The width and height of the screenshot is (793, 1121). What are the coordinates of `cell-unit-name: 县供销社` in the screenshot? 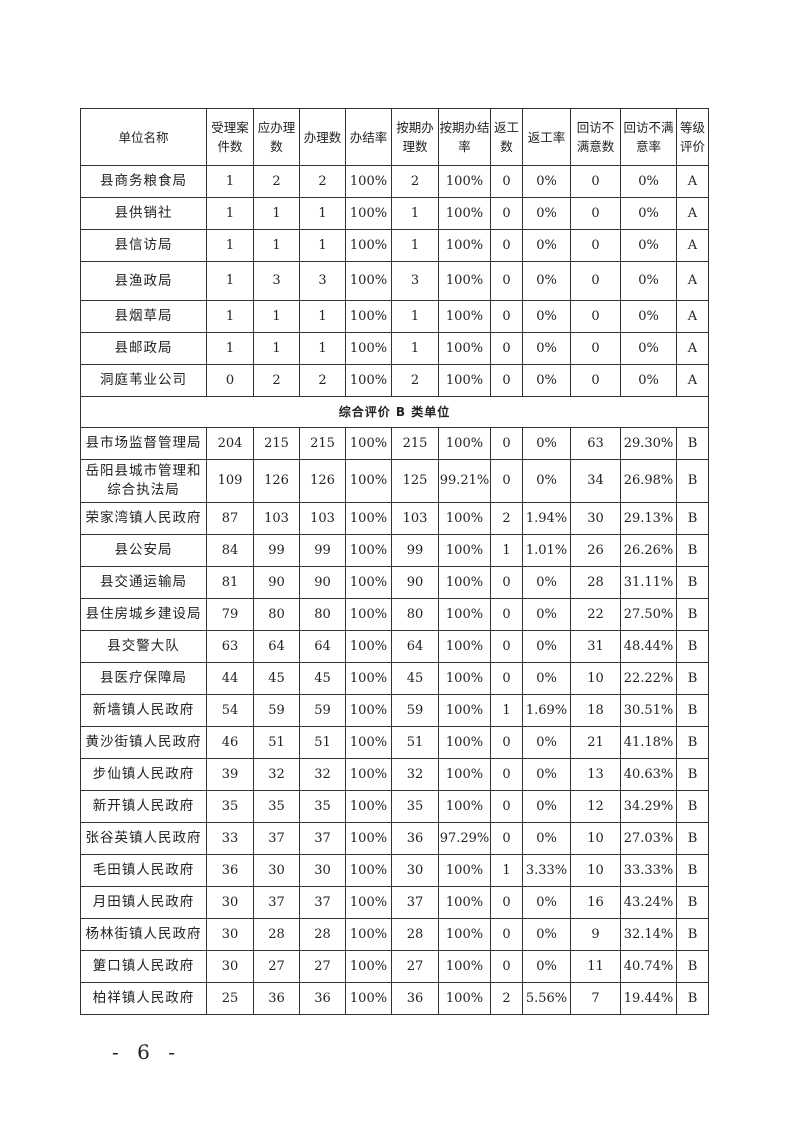 It's located at (143, 213).